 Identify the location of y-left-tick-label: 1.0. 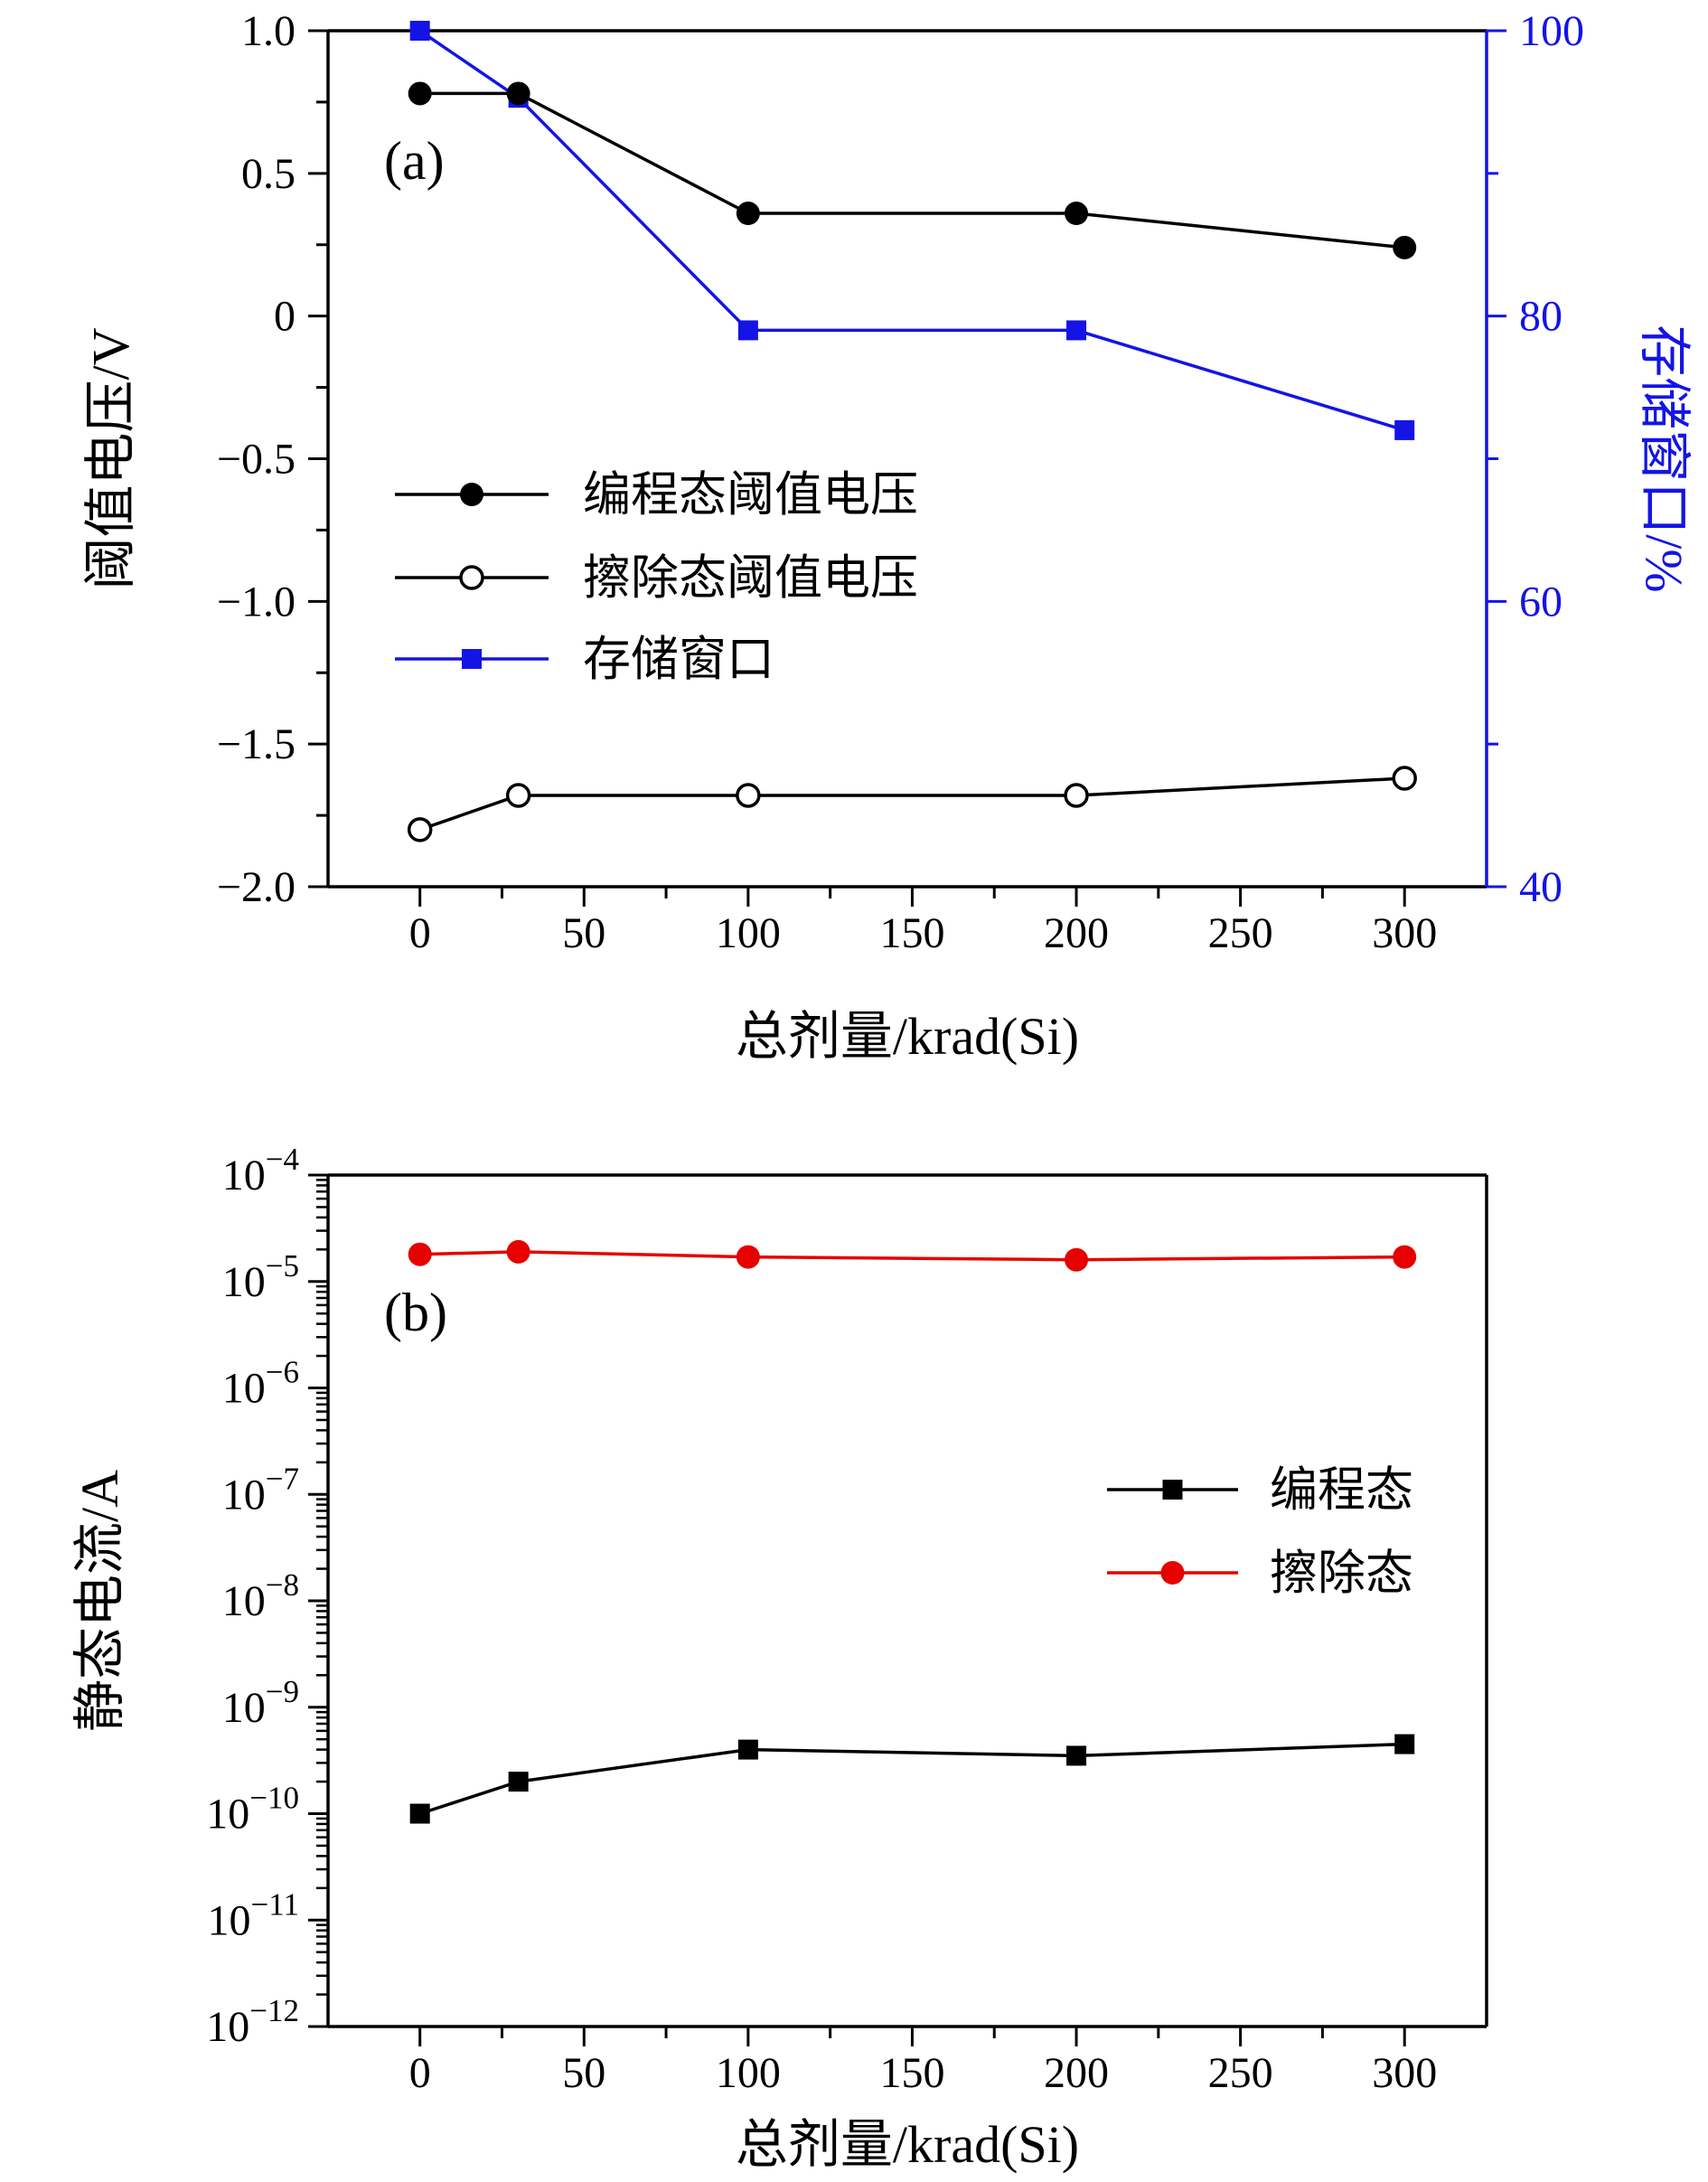
(268, 31).